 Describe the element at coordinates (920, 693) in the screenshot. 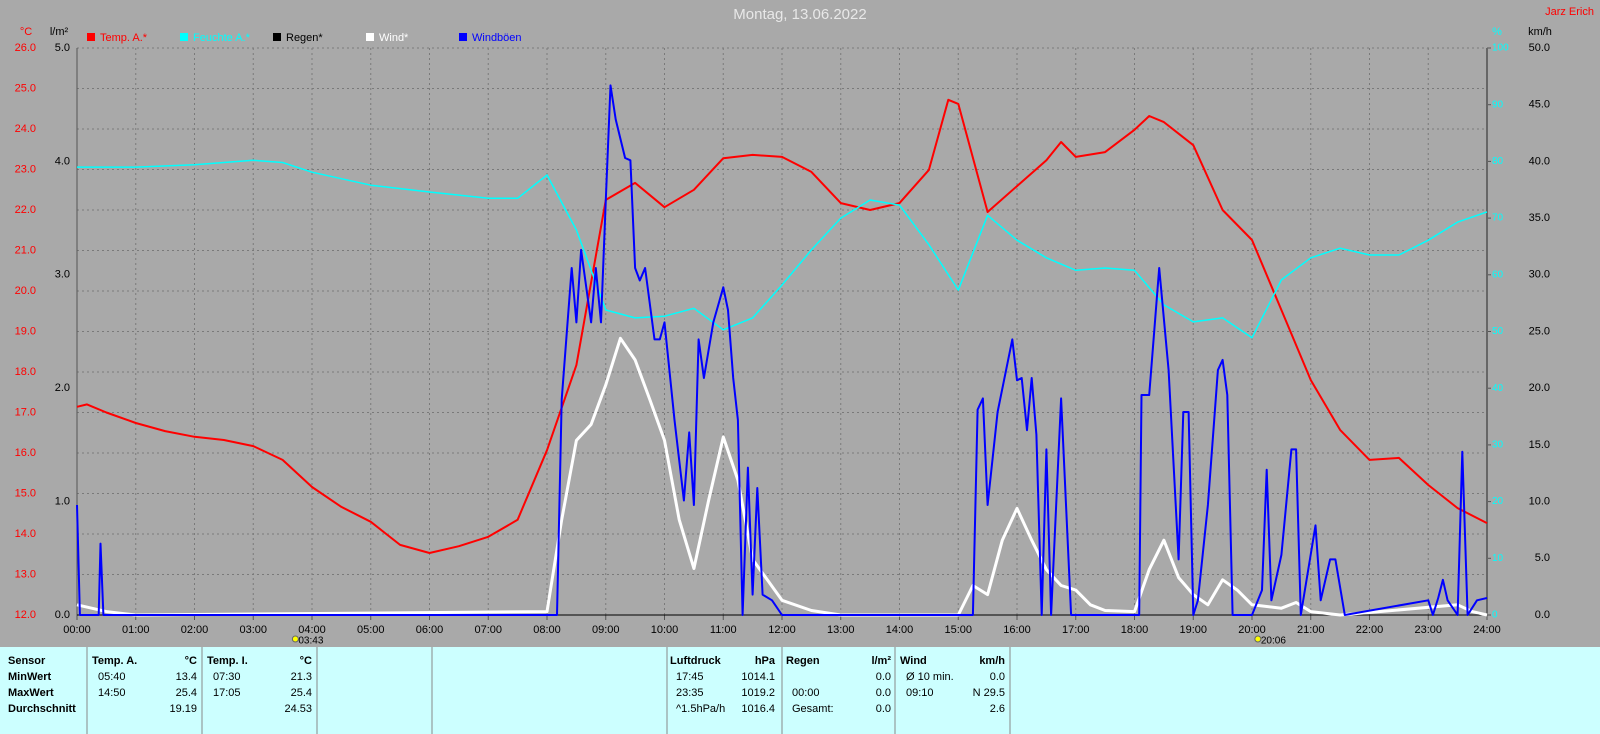

I see `cell-time: 09:10` at that location.